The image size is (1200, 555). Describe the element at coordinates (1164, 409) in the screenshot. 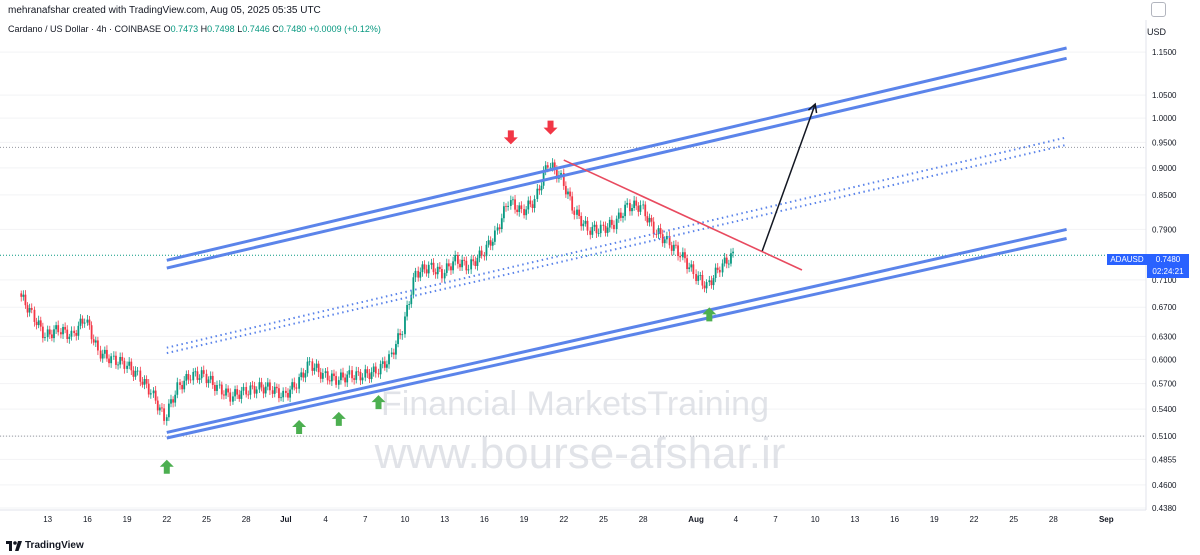

I see `price-tick-label: 0.5400` at that location.